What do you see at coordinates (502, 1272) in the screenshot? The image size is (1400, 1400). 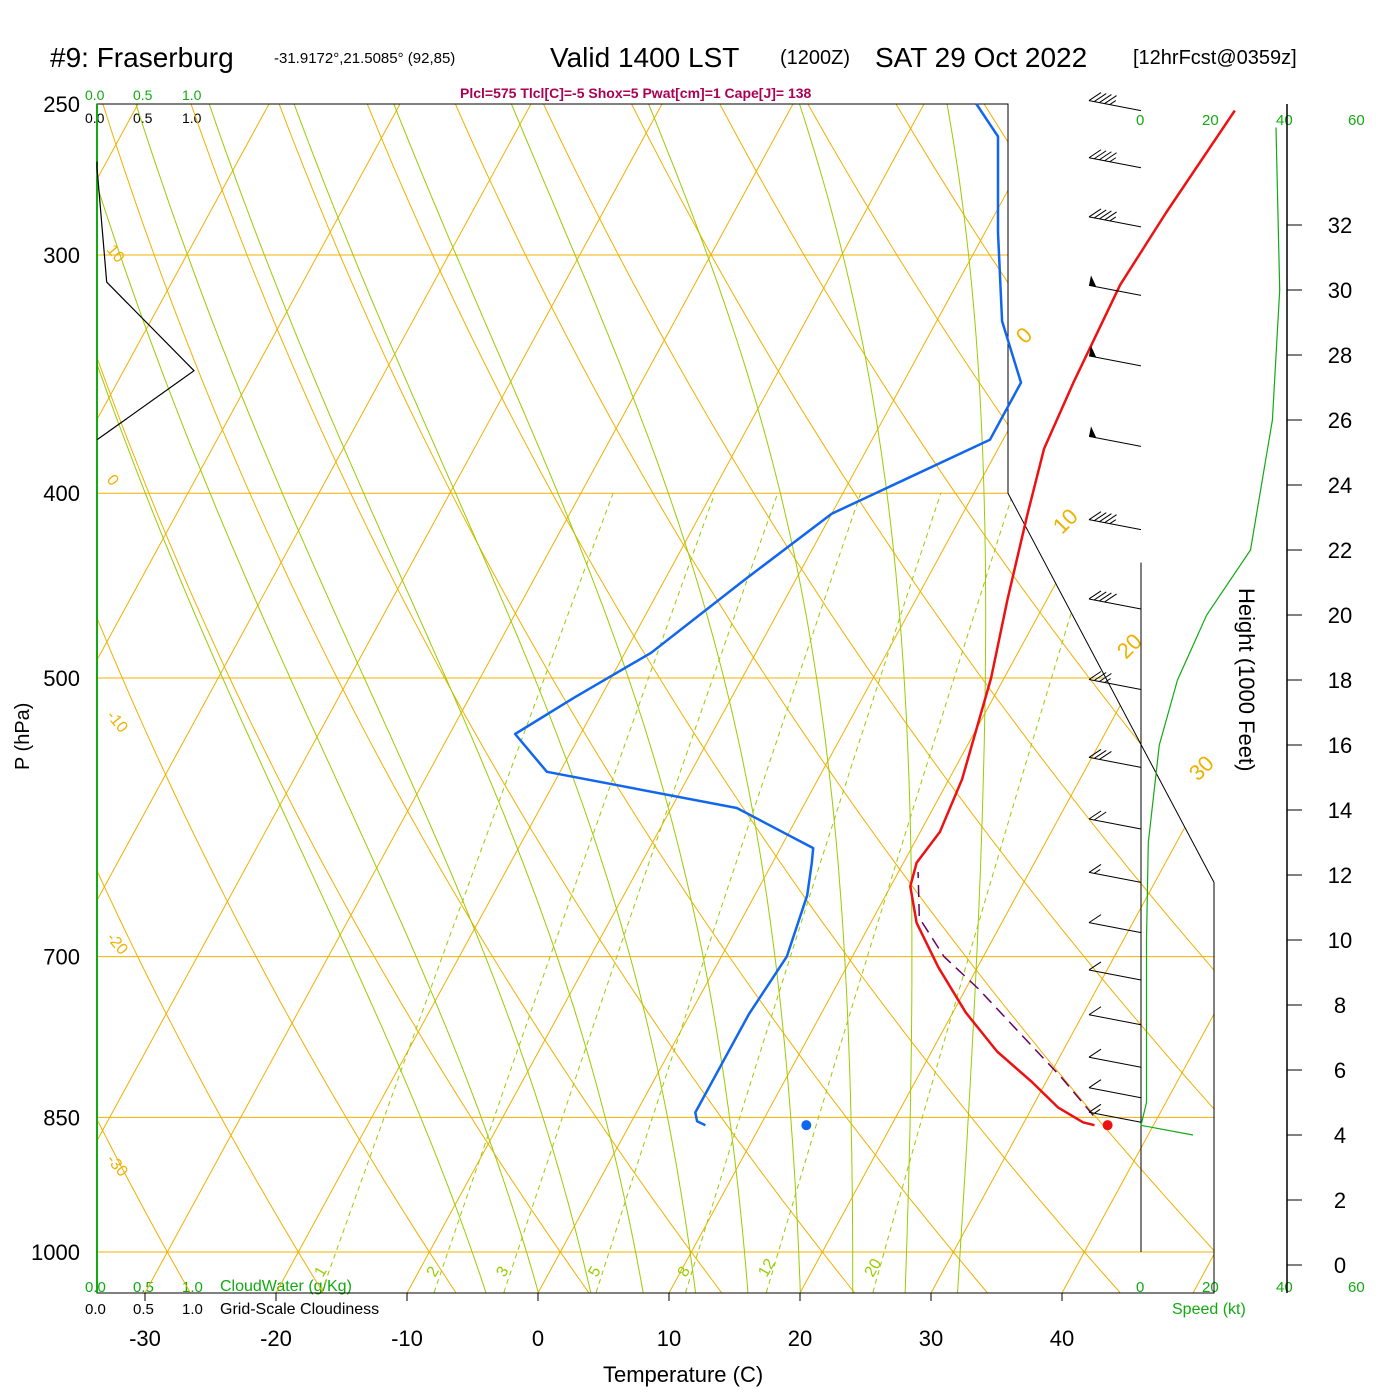 I see `mixing-ratio-label: 3` at bounding box center [502, 1272].